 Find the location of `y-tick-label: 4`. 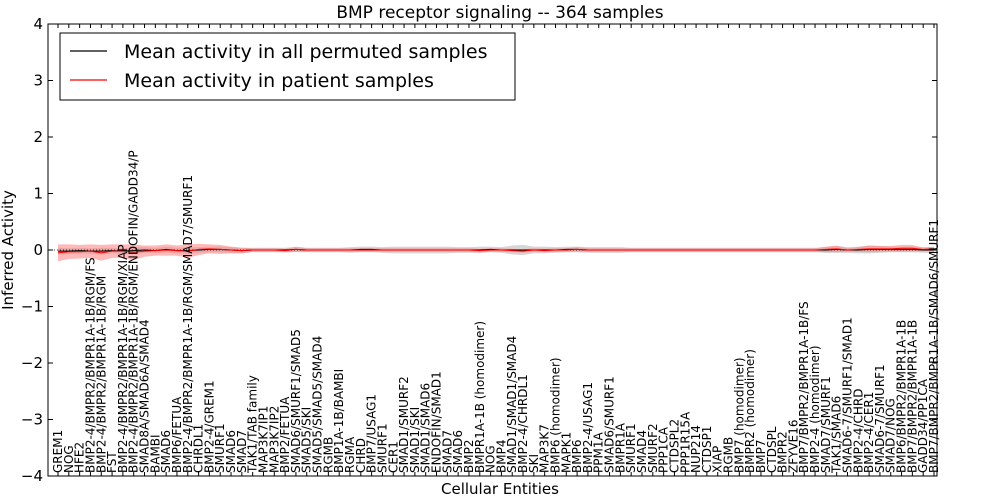

y-tick-label: 4 is located at coordinates (38, 24).